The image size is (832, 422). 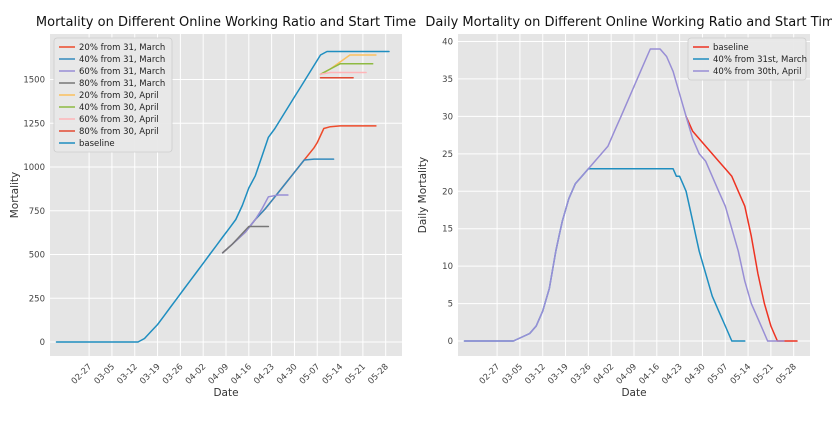 I want to click on y-tick-label: 35, so click(x=447, y=80).